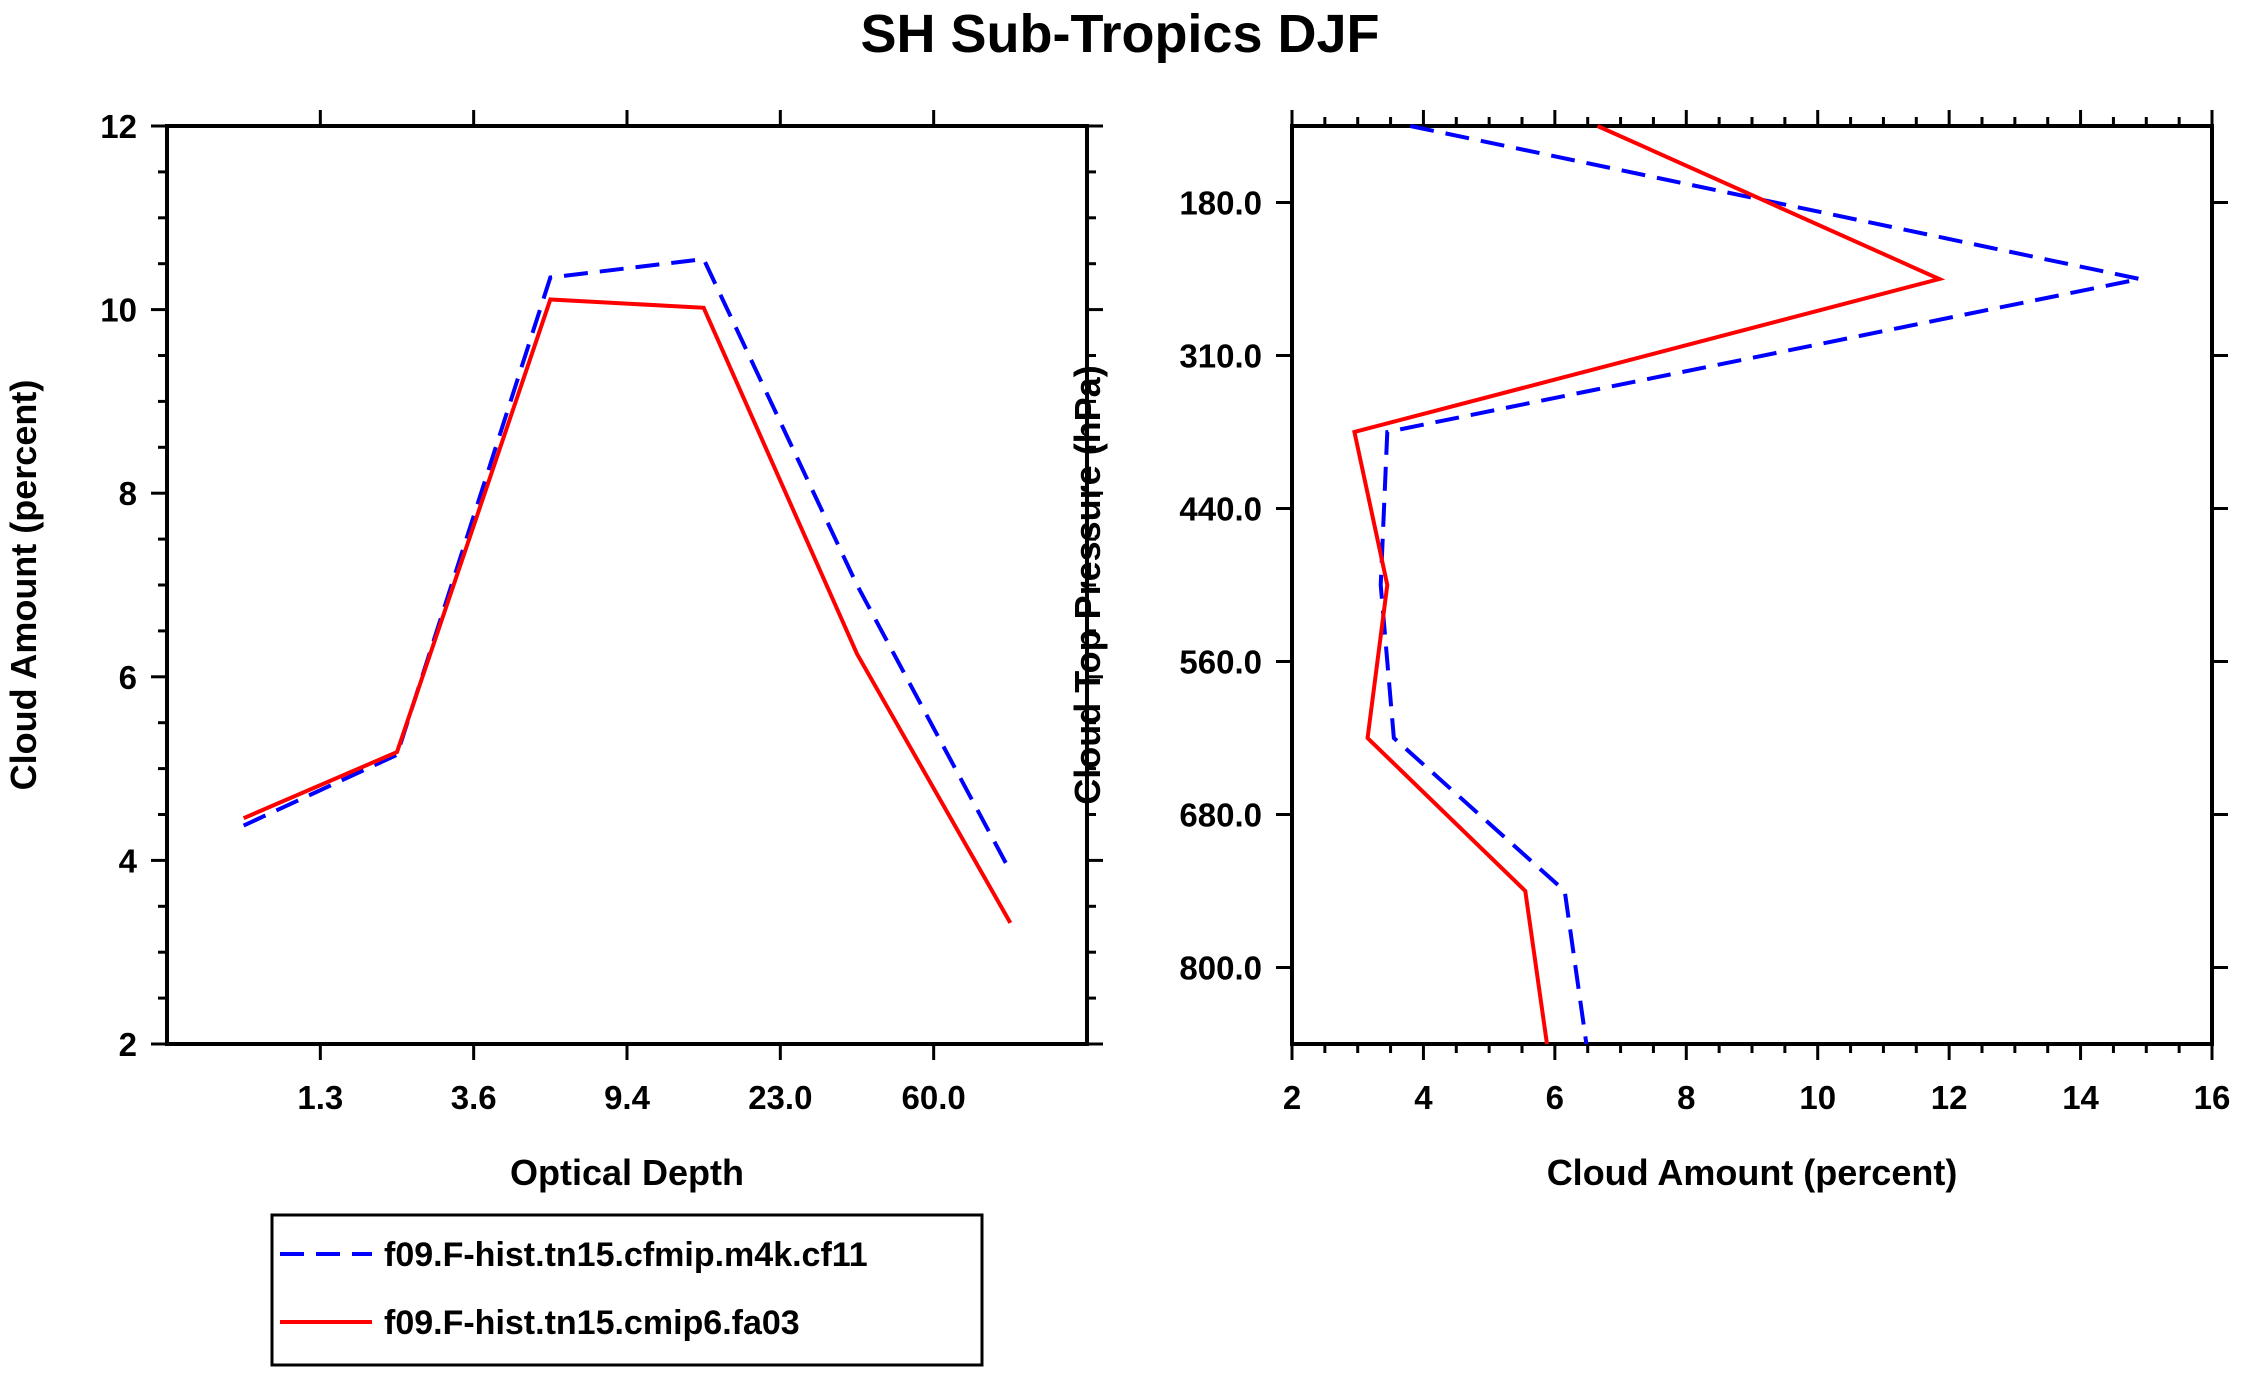 The height and width of the screenshot is (1373, 2241). What do you see at coordinates (780, 1097) in the screenshot?
I see `left-x-tick-label: 23.0` at bounding box center [780, 1097].